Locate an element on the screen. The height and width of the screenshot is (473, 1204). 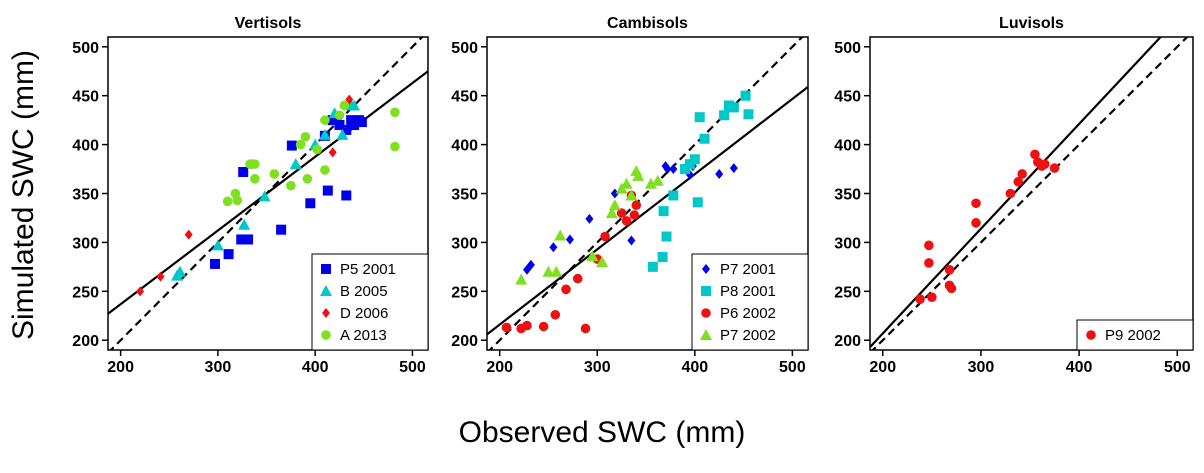
x-tick-label: 400 is located at coordinates (694, 367).